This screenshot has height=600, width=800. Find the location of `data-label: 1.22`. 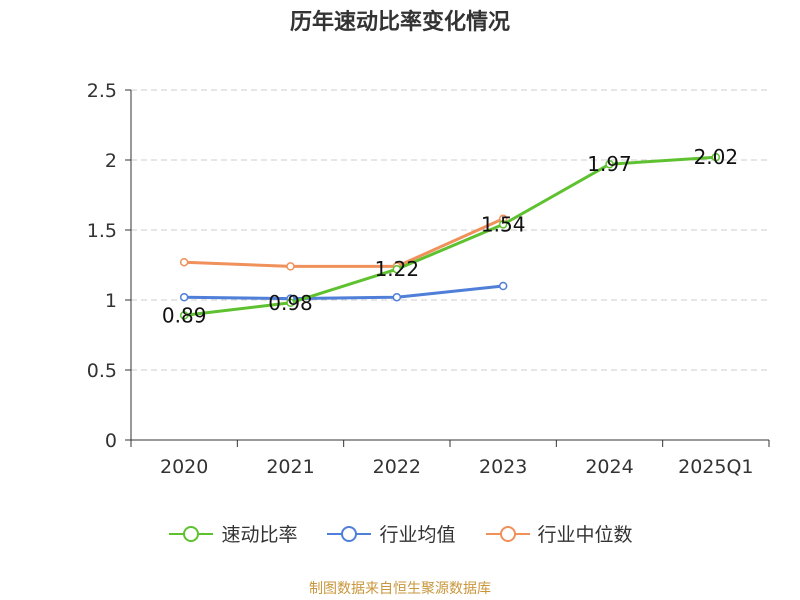

data-label: 1.22 is located at coordinates (397, 269).